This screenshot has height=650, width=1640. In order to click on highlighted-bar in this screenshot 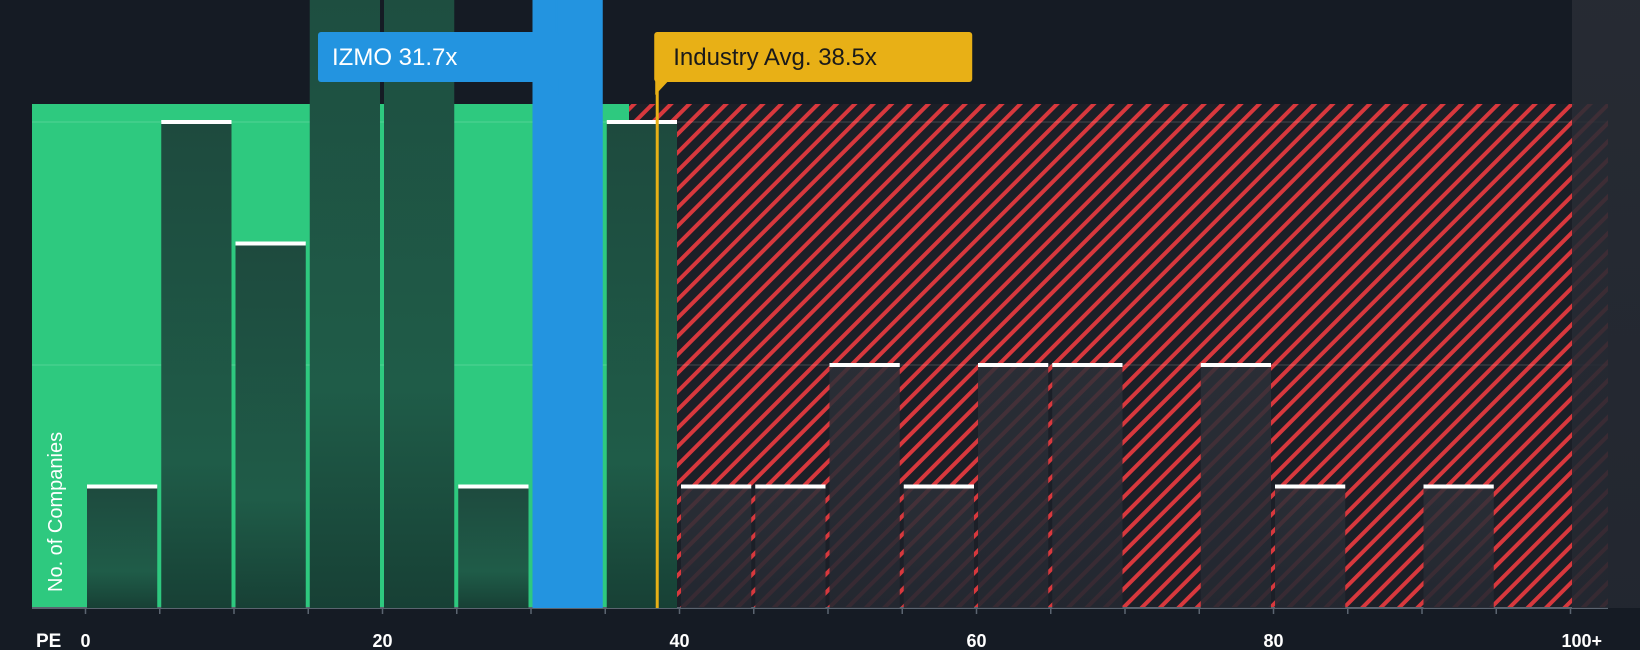, I will do `click(567, 304)`.